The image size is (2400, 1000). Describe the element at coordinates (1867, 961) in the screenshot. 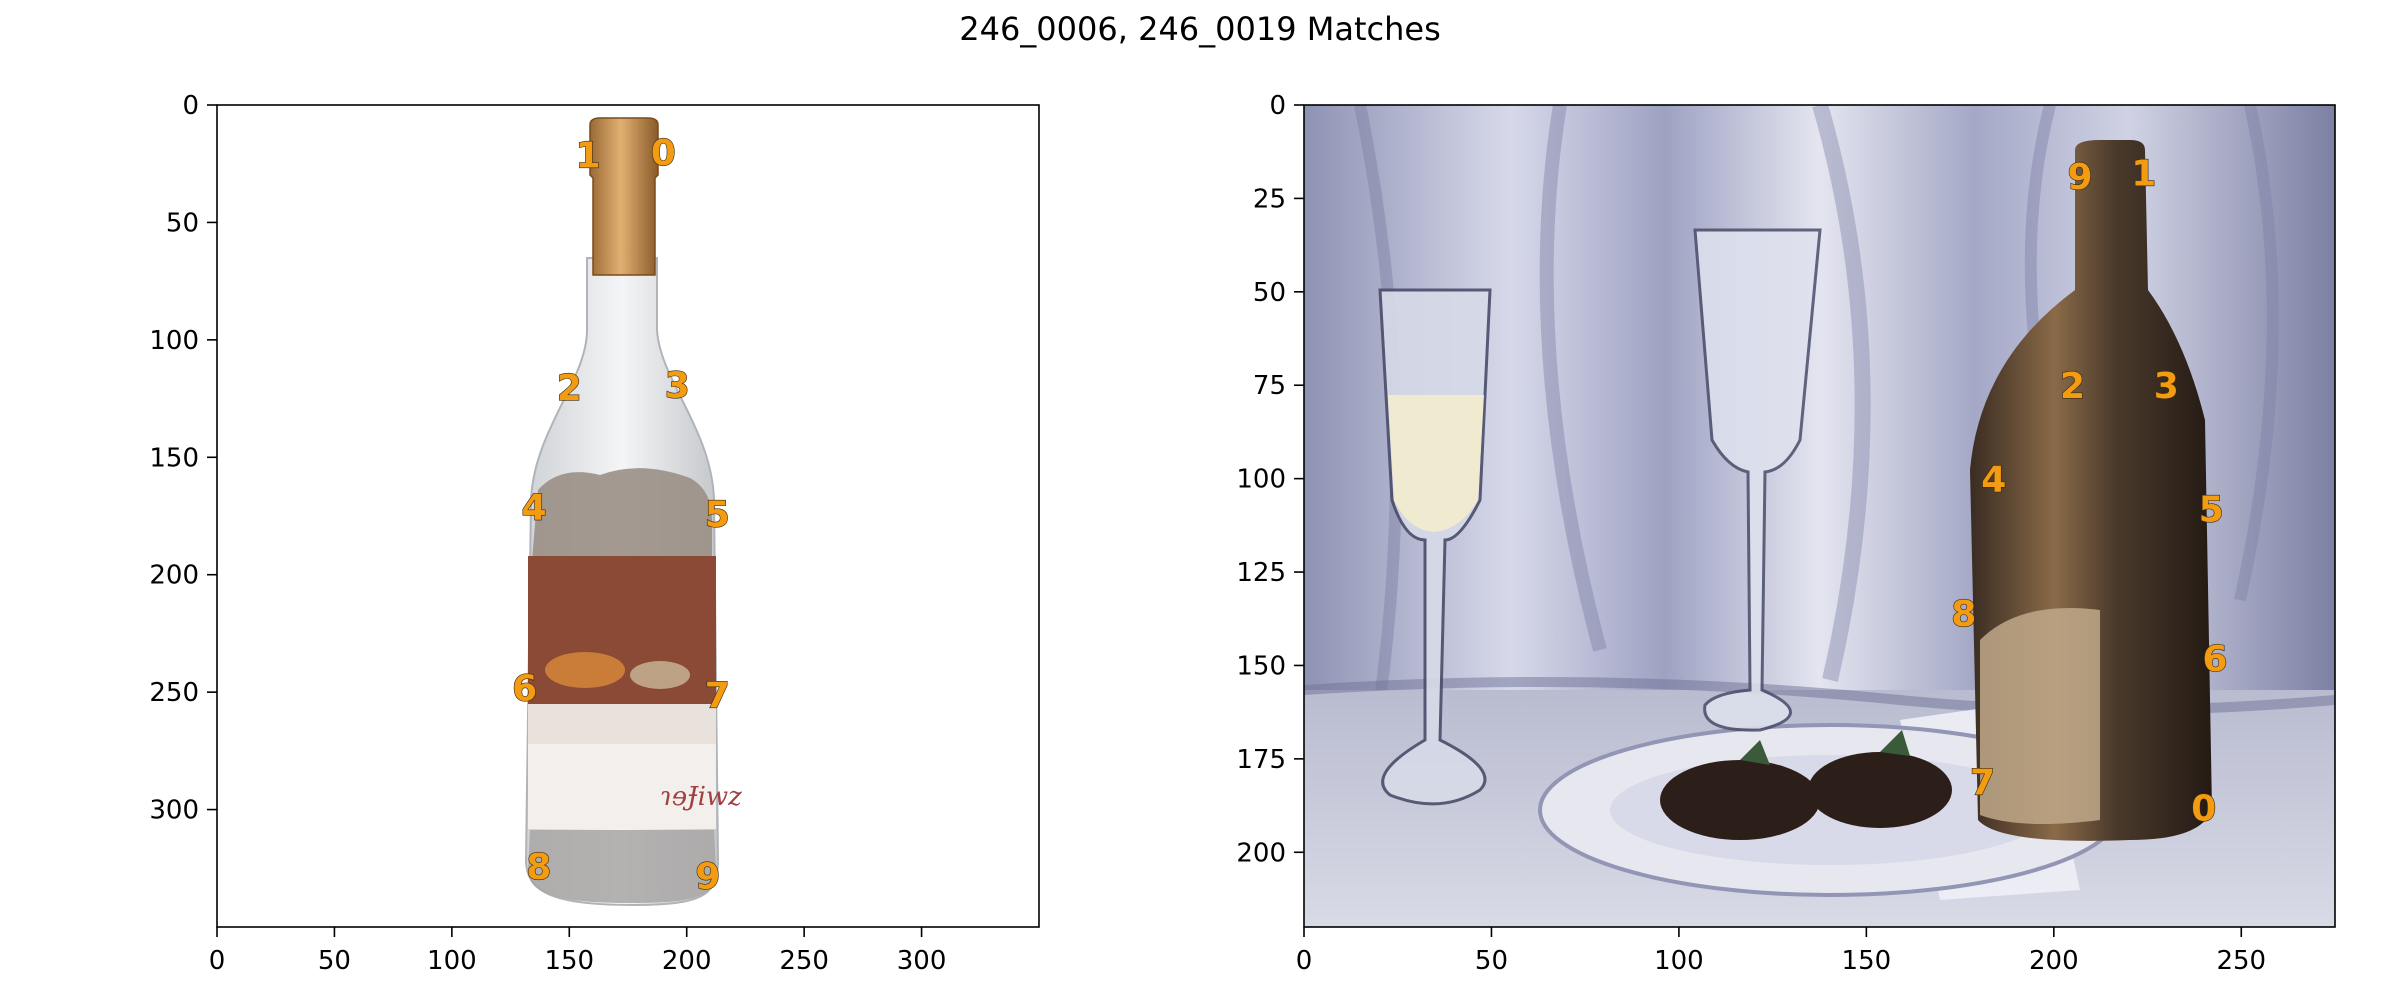

I see `right-xtick-label: 150` at that location.